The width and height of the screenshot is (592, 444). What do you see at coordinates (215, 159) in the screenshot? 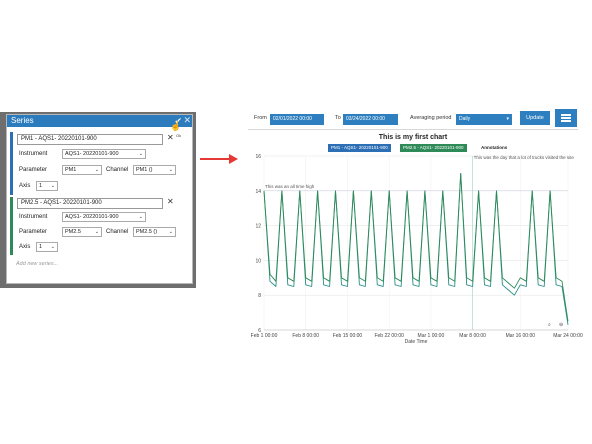
I see `red-arrow` at bounding box center [215, 159].